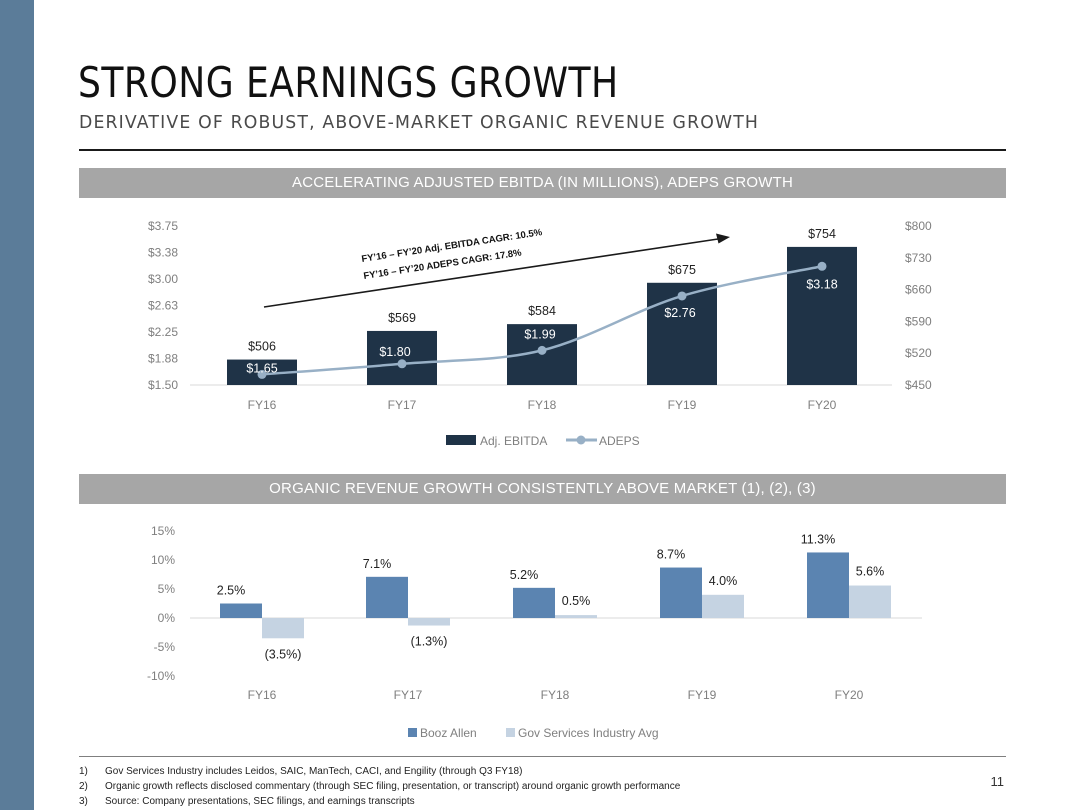 The height and width of the screenshot is (810, 1080). I want to click on adeps-data-label: $2.76, so click(679, 313).